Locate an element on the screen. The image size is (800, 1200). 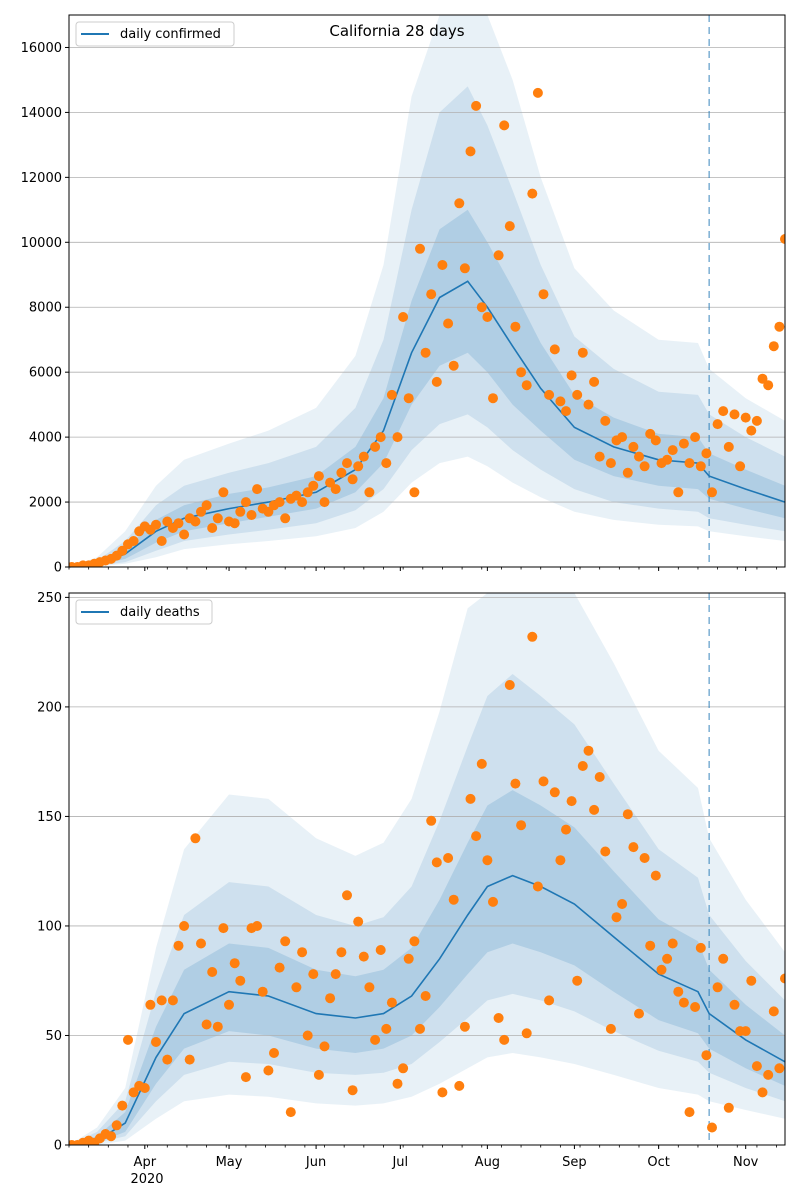
y-tick-label: 150 is located at coordinates (49, 817).